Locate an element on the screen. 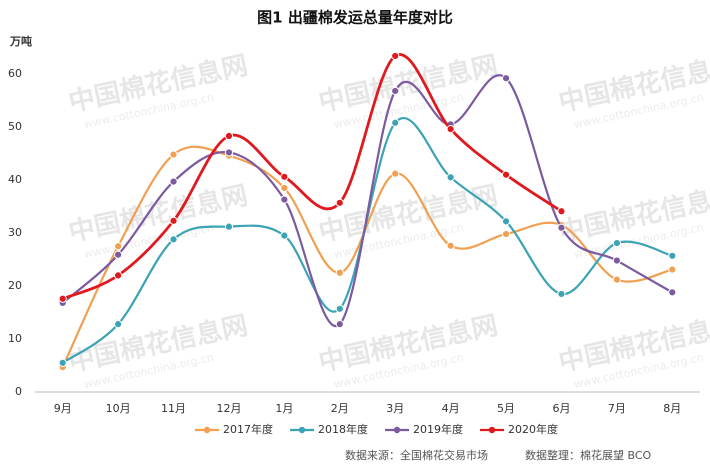 The height and width of the screenshot is (475, 710). legend-label: 2019年度 is located at coordinates (438, 429).